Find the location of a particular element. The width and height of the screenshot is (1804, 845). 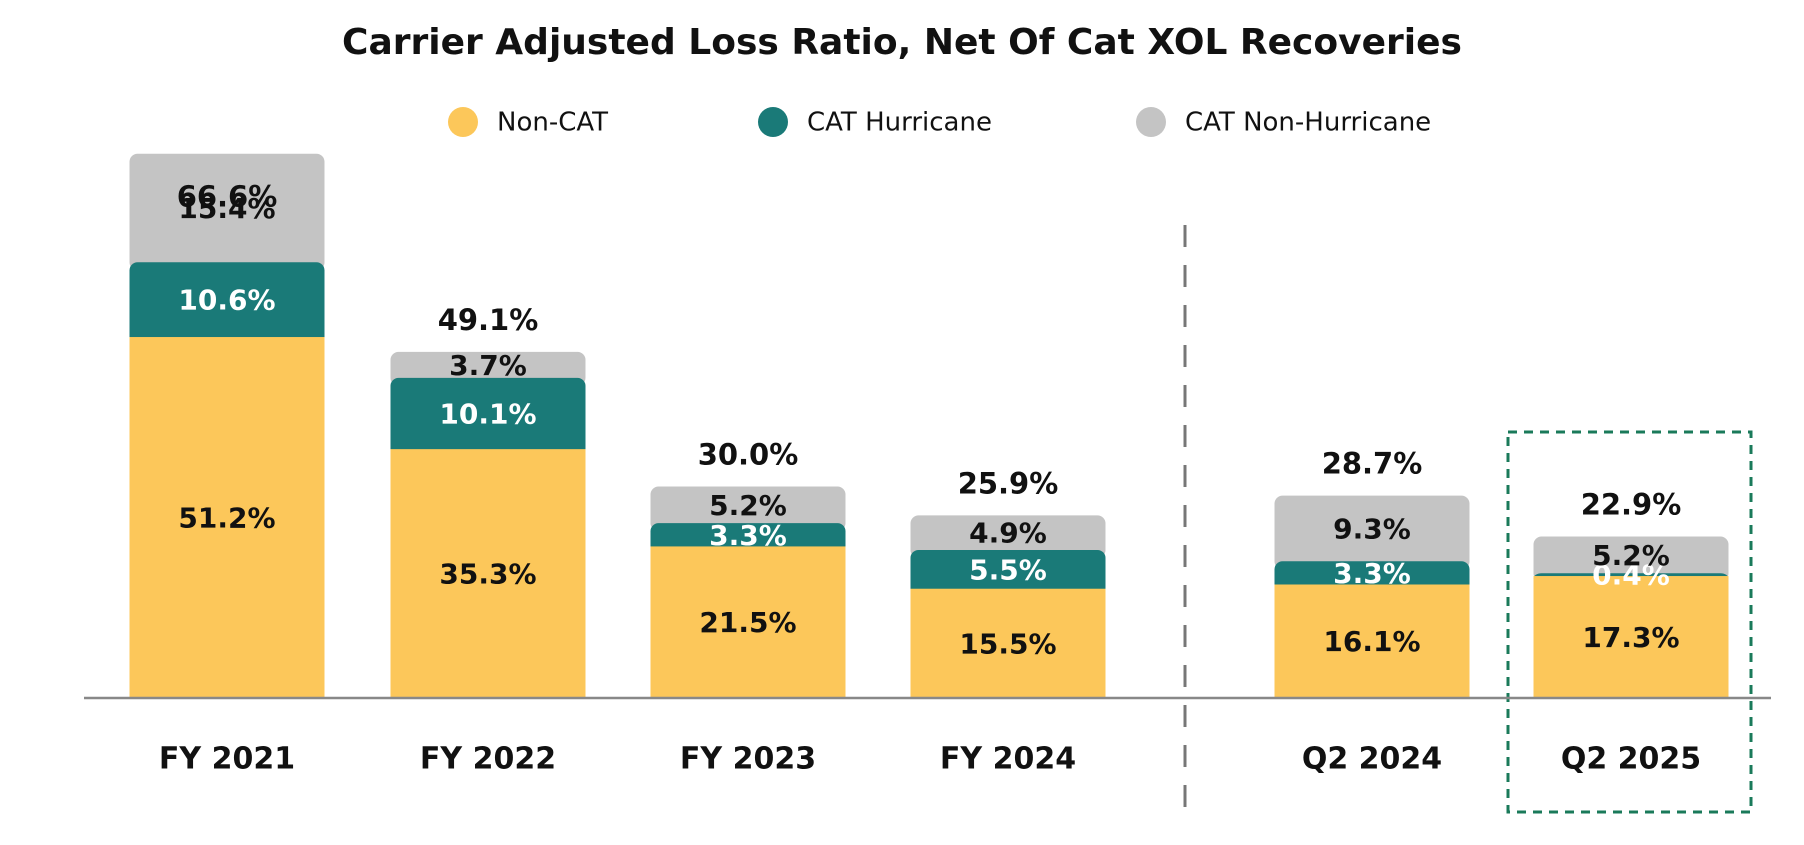

data-label: 4.9% is located at coordinates (1008, 533).